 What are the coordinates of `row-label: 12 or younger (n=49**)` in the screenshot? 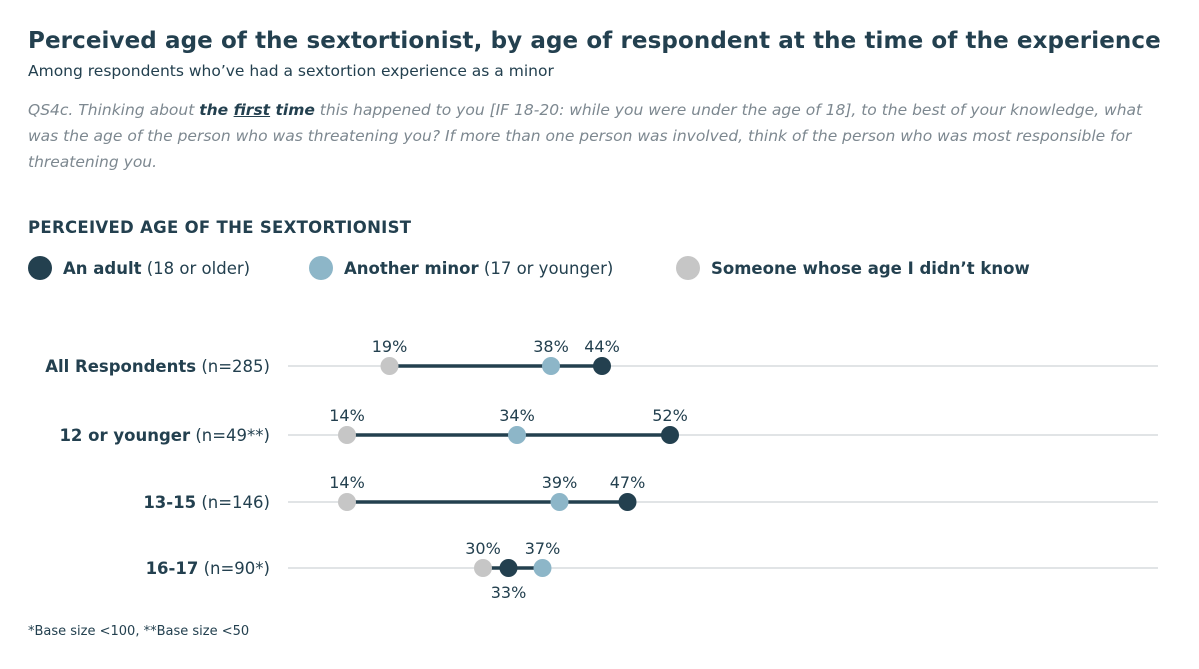 It's located at (164, 435).